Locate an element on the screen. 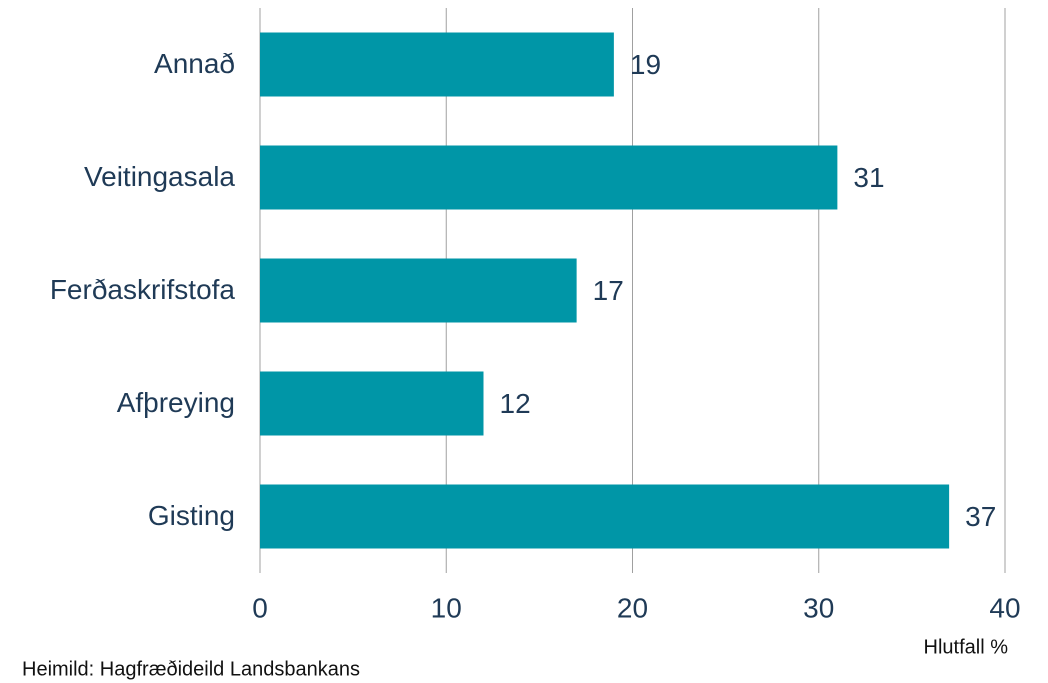 The height and width of the screenshot is (683, 1048). x-tick-label: 0 is located at coordinates (260, 607).